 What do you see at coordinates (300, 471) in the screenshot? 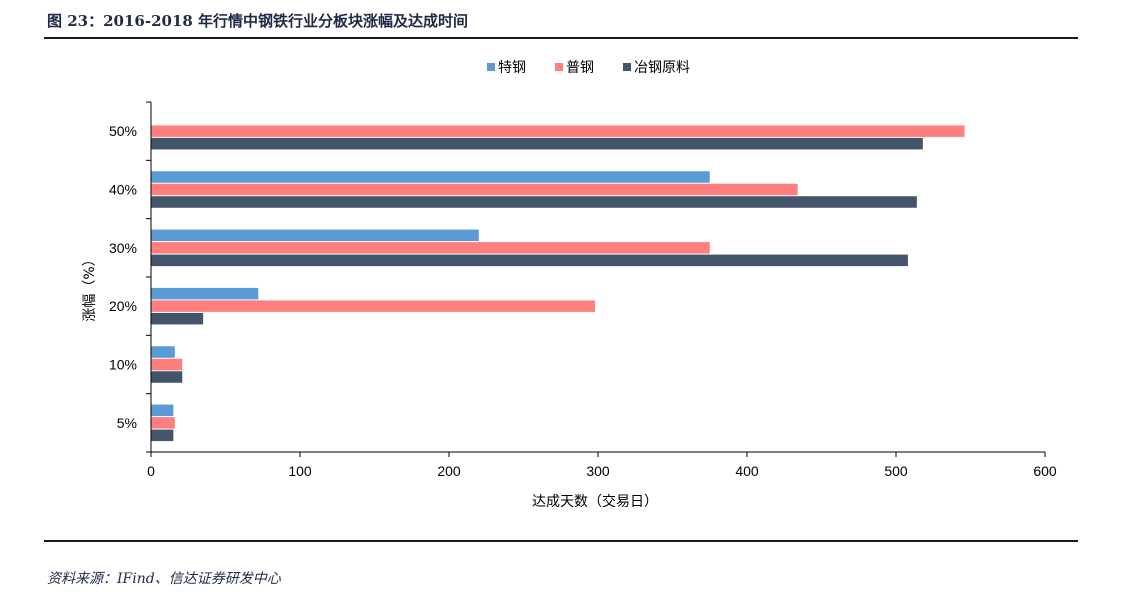
I see `x-tick-label: 100` at bounding box center [300, 471].